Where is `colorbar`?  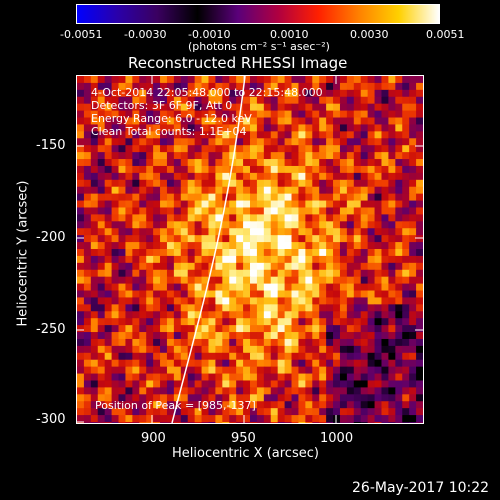
colorbar is located at coordinates (258, 14).